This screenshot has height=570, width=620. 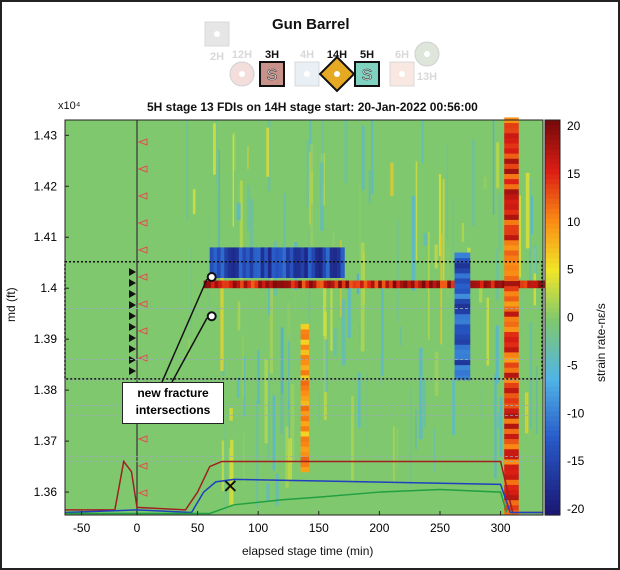 What do you see at coordinates (242, 55) in the screenshot?
I see `well-label: 12H` at bounding box center [242, 55].